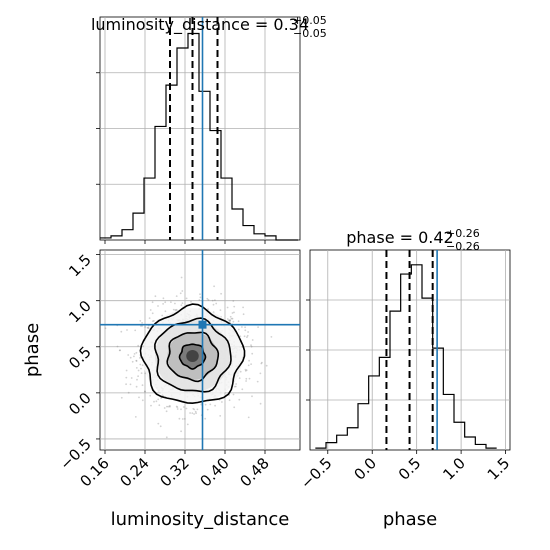 This screenshot has height=550, width=550. I want to click on hist-line-luminosity-distance, so click(199, 136).